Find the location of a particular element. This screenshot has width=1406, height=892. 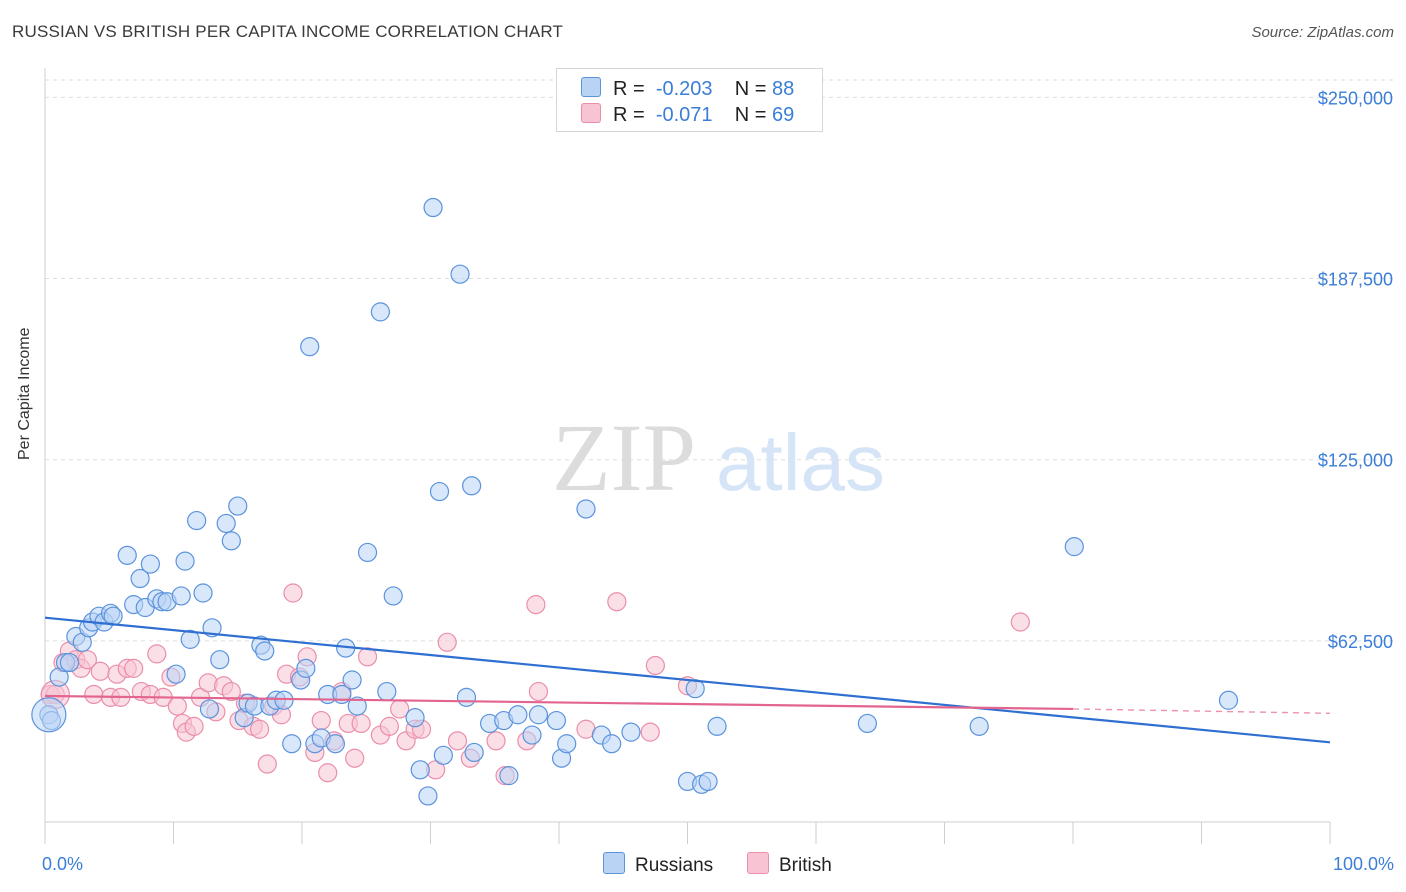

x-tick-label-min: 0.0% is located at coordinates (62, 864).